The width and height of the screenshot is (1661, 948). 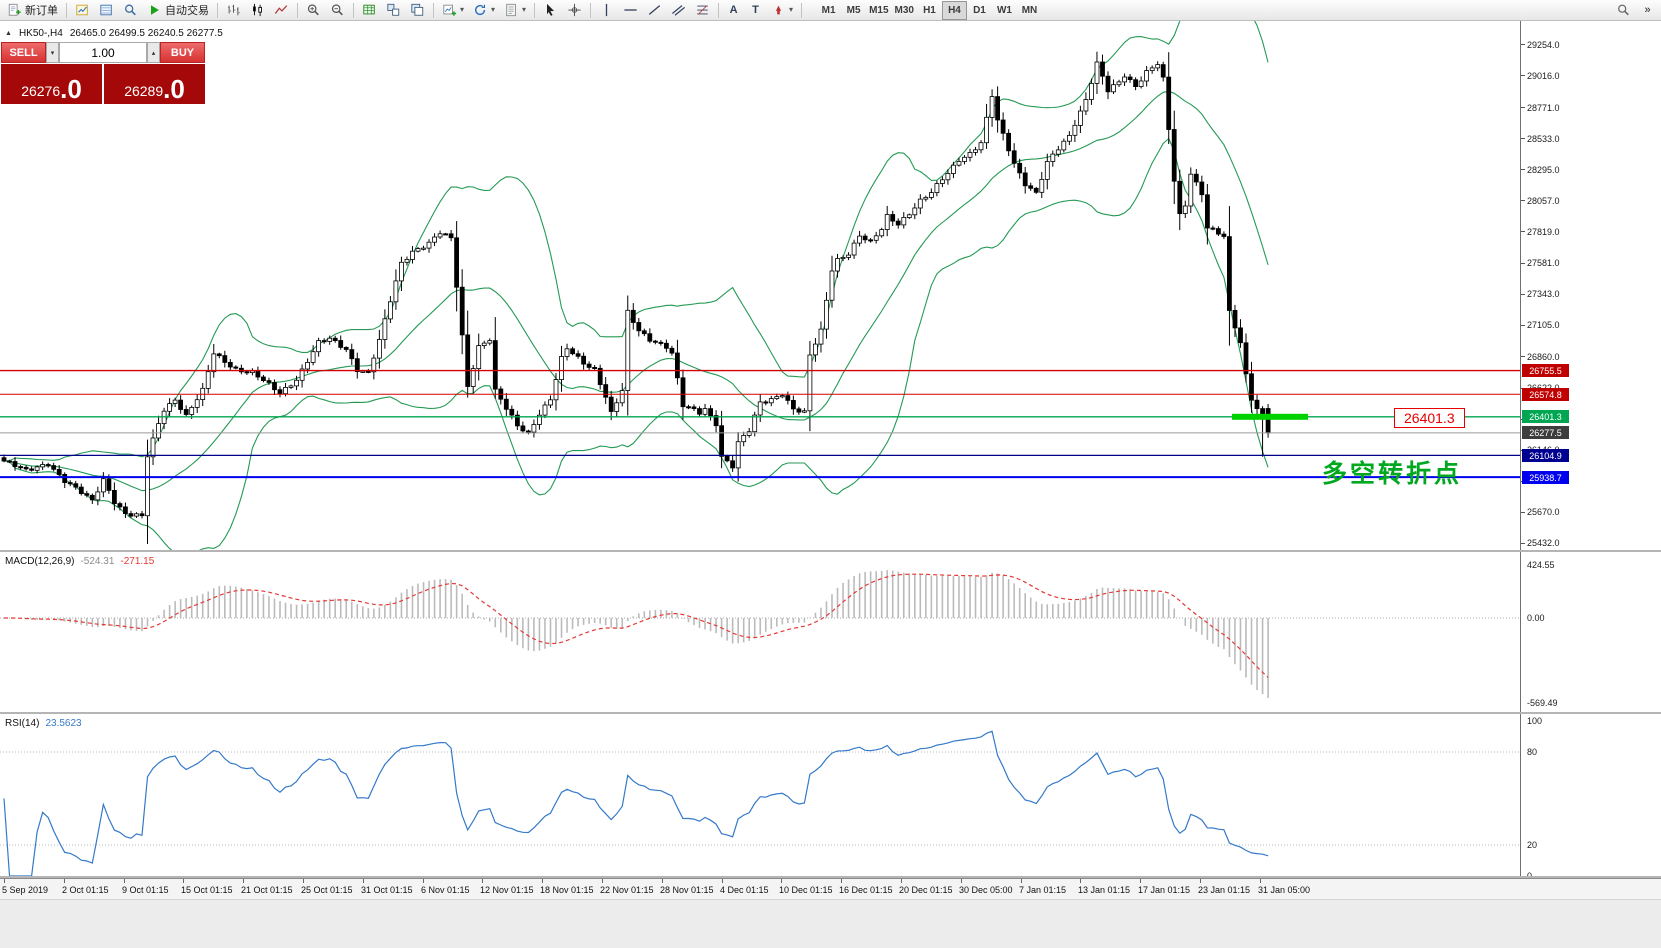 I want to click on crosshair-tool-button, so click(x=574, y=10).